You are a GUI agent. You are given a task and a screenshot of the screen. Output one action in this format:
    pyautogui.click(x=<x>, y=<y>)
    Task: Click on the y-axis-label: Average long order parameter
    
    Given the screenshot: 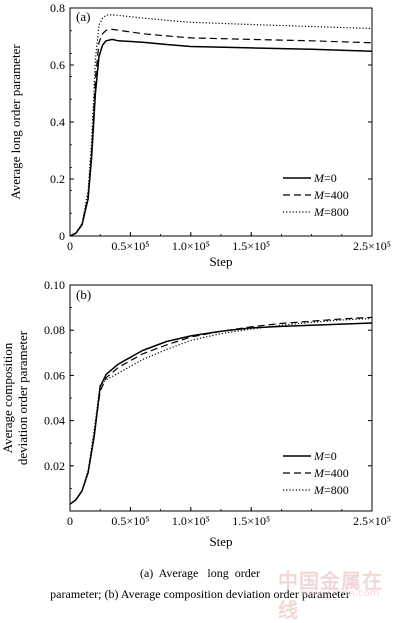 What is the action you would take?
    pyautogui.click(x=15, y=122)
    